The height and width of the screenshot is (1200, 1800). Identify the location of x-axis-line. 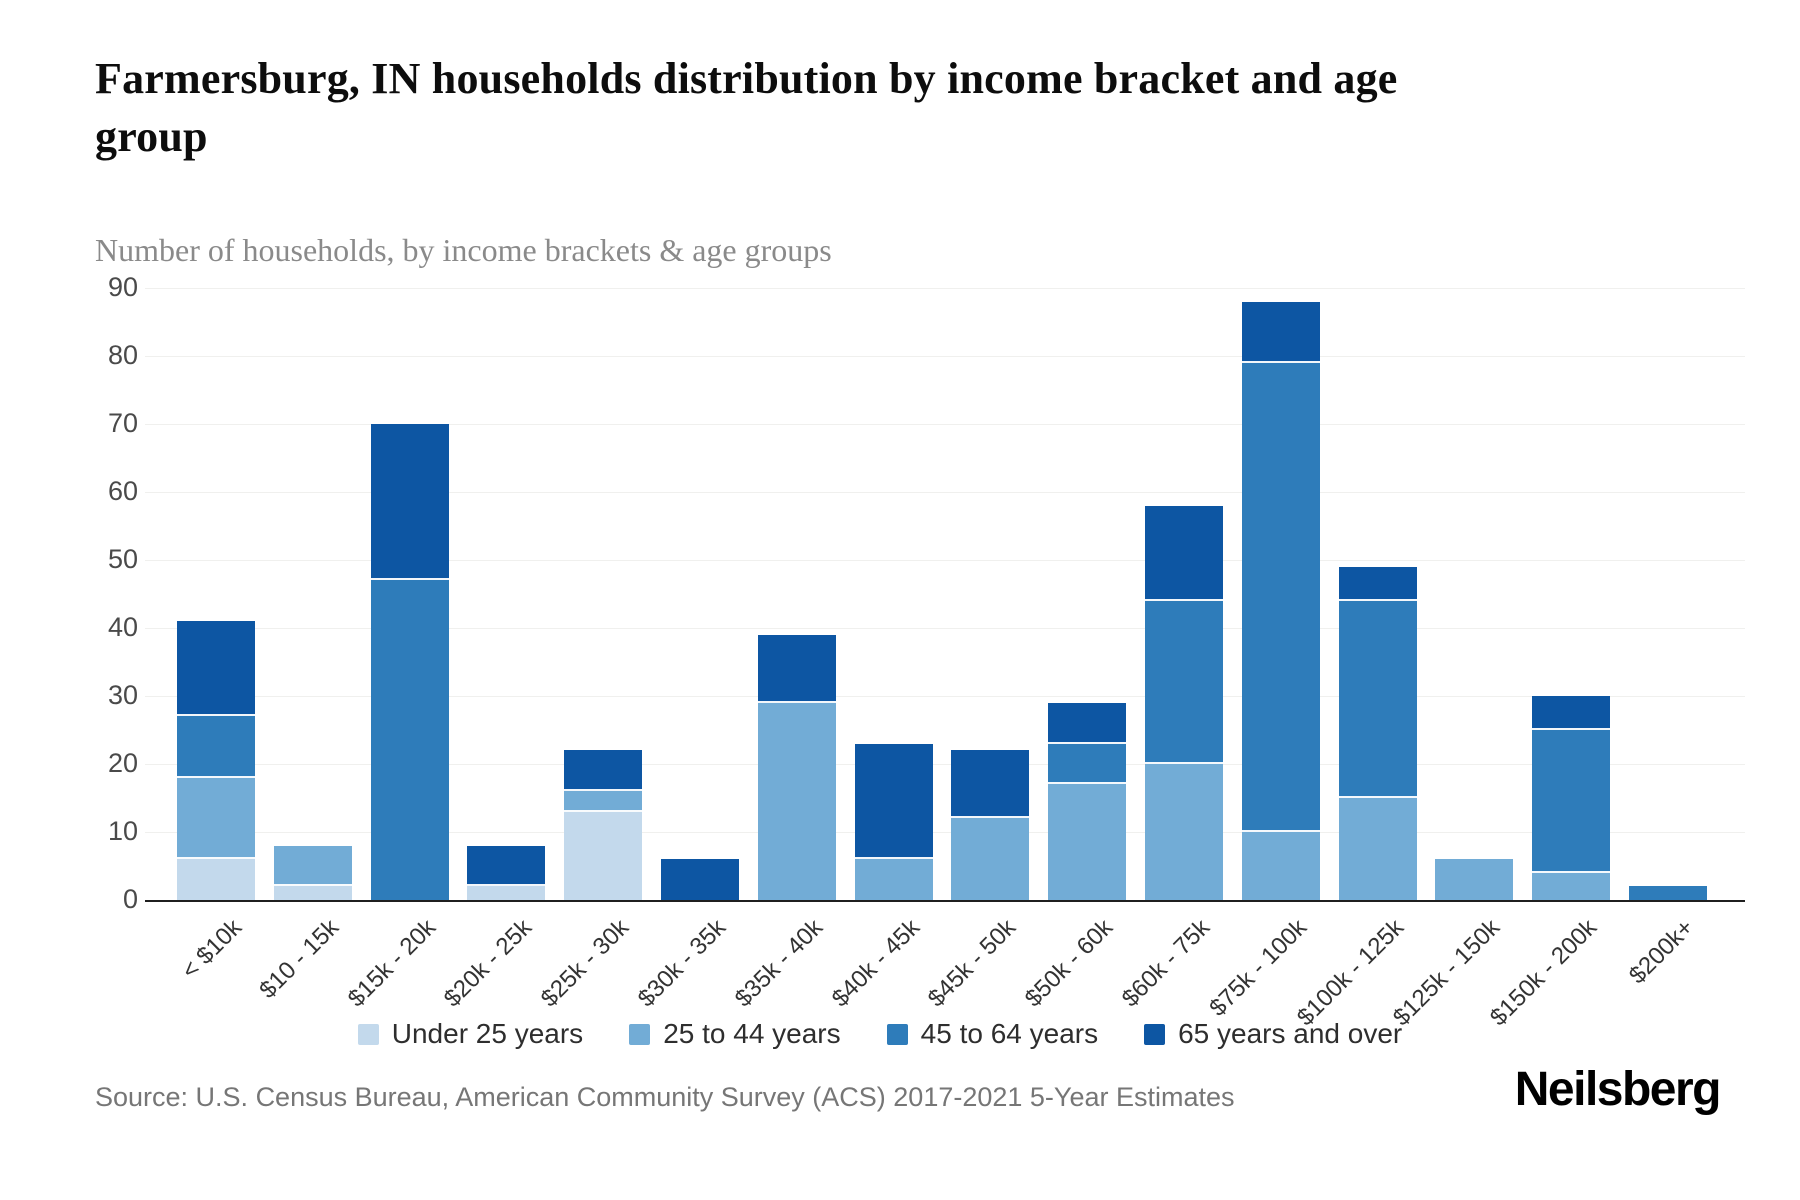
(945, 901).